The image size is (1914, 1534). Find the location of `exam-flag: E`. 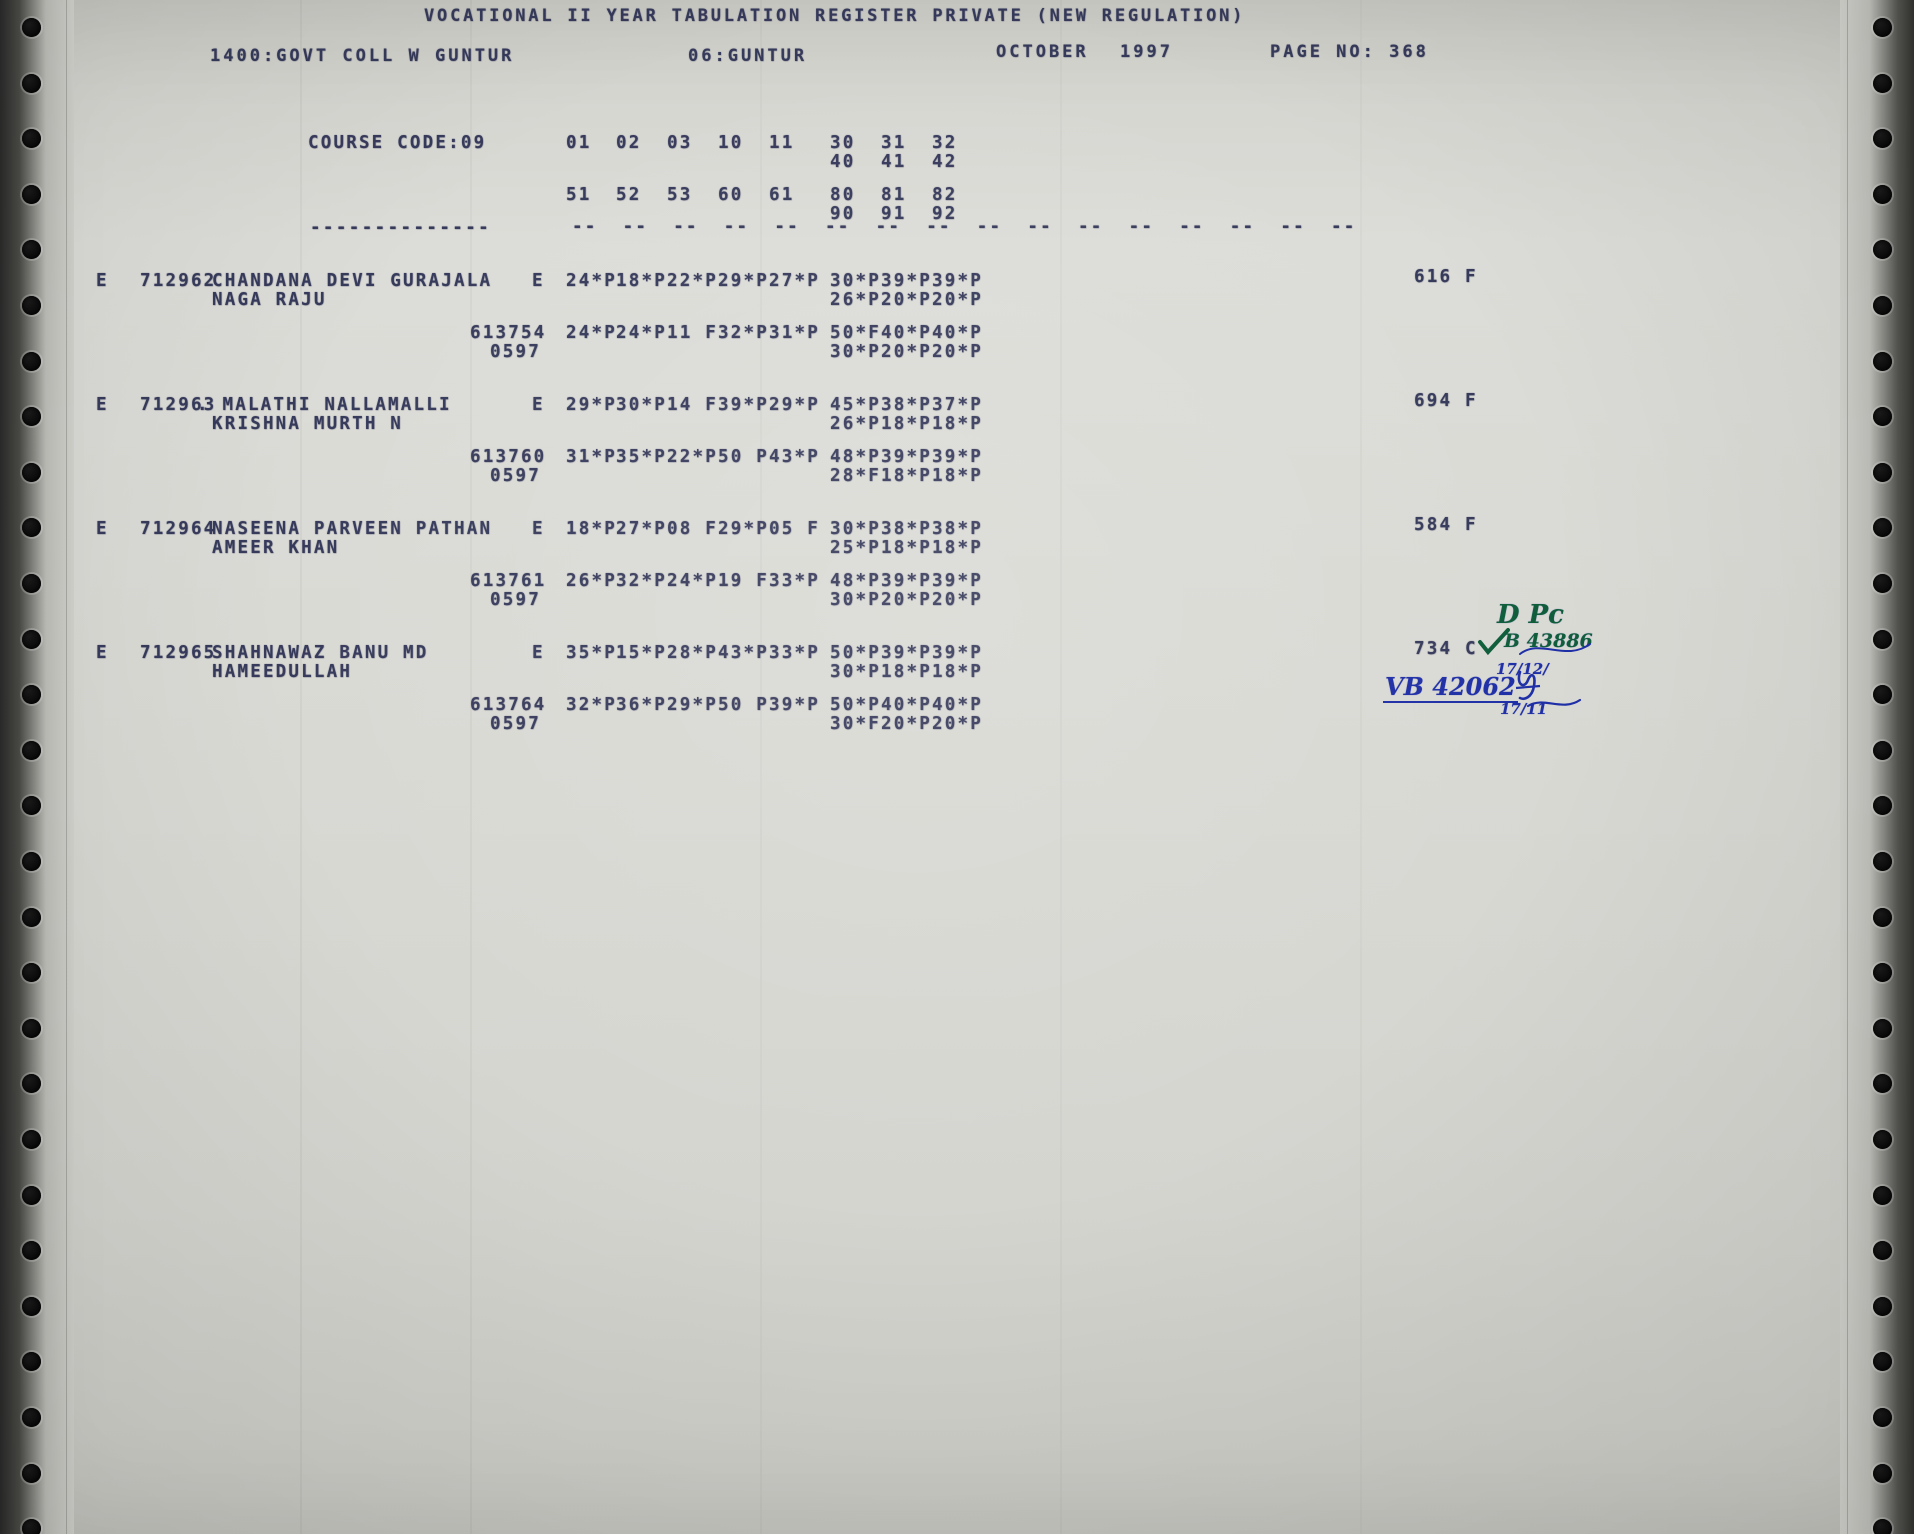

exam-flag: E is located at coordinates (538, 653).